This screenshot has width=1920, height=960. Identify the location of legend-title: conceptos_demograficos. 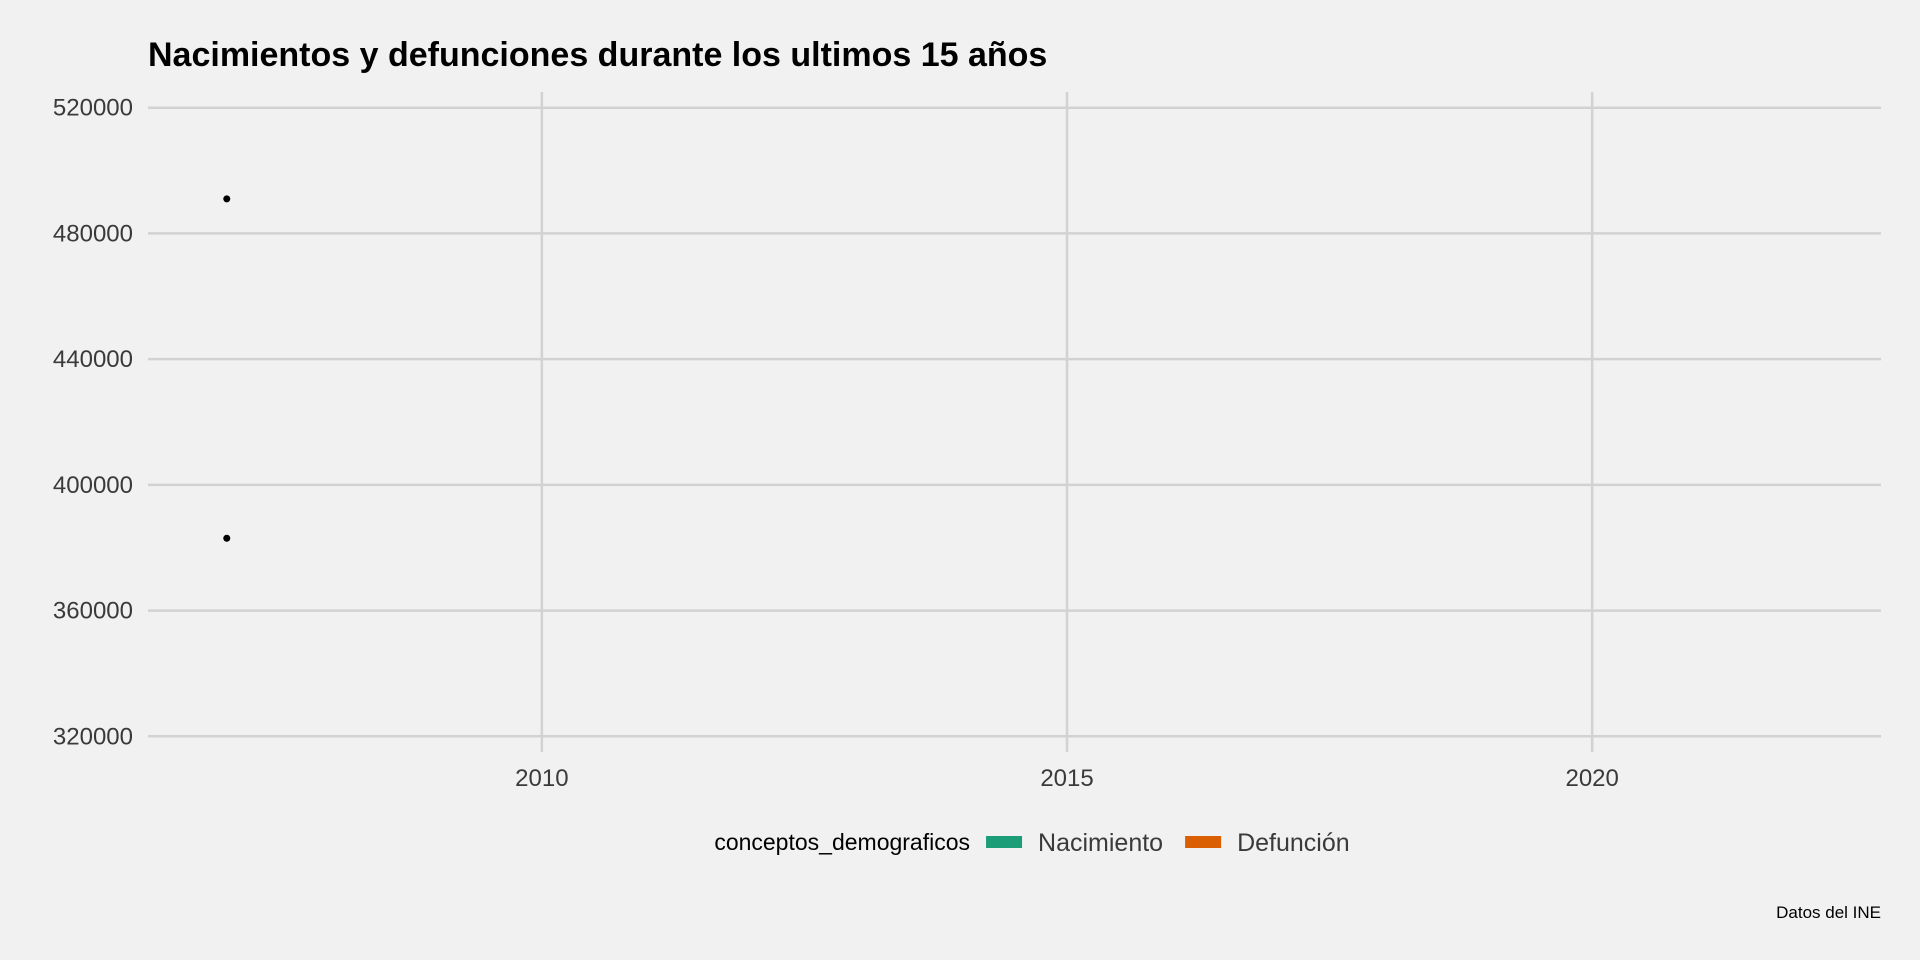
(842, 842).